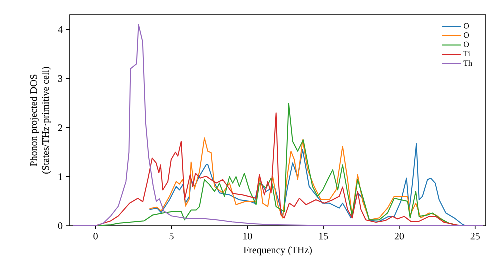 The width and height of the screenshot is (500, 280). What do you see at coordinates (475, 236) in the screenshot?
I see `x-tick-label: 25` at bounding box center [475, 236].